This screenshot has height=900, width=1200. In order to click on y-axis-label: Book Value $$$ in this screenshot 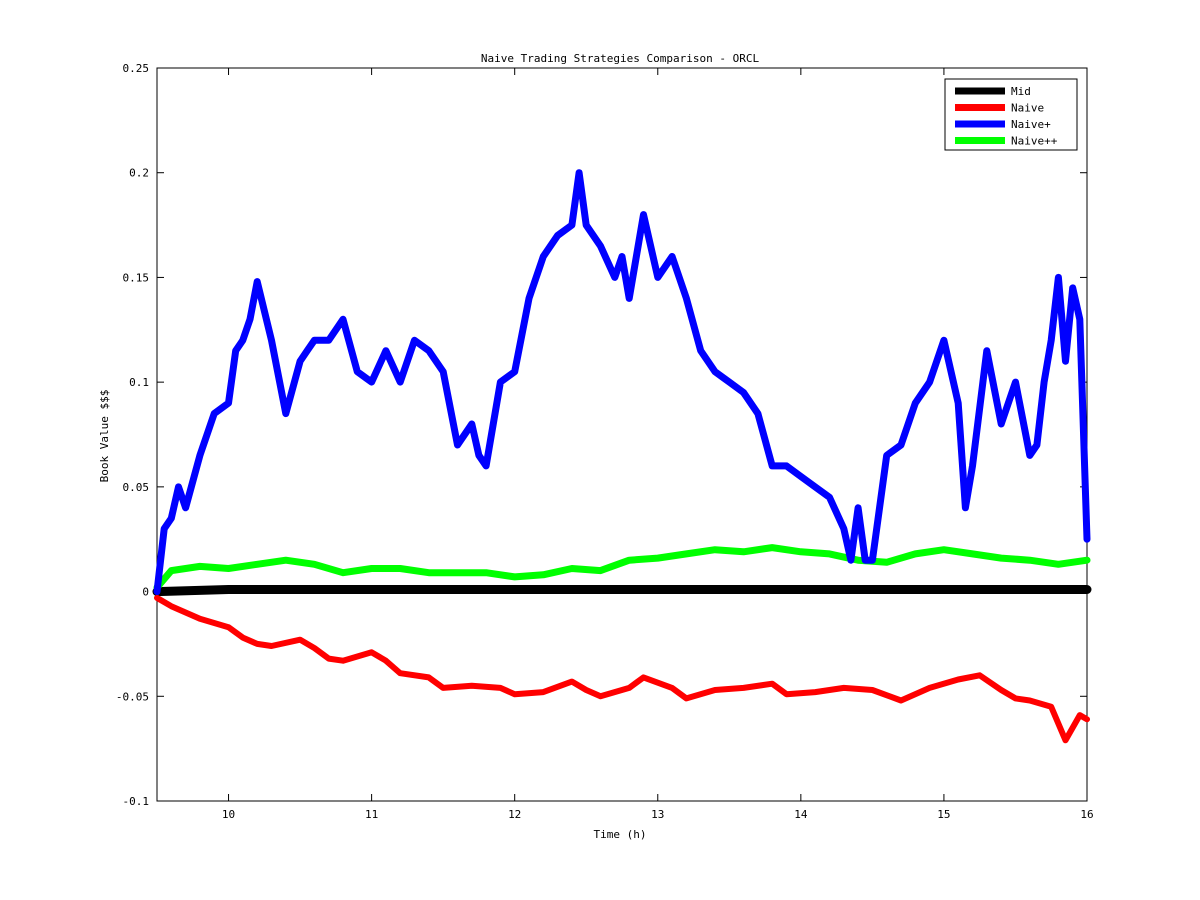, I will do `click(104, 436)`.